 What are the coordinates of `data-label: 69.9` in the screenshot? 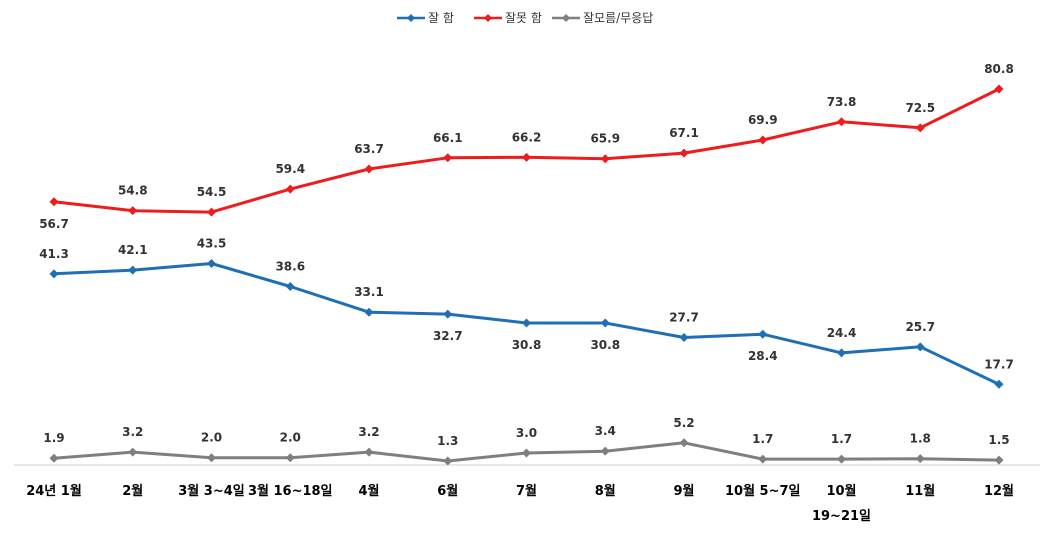 It's located at (763, 120).